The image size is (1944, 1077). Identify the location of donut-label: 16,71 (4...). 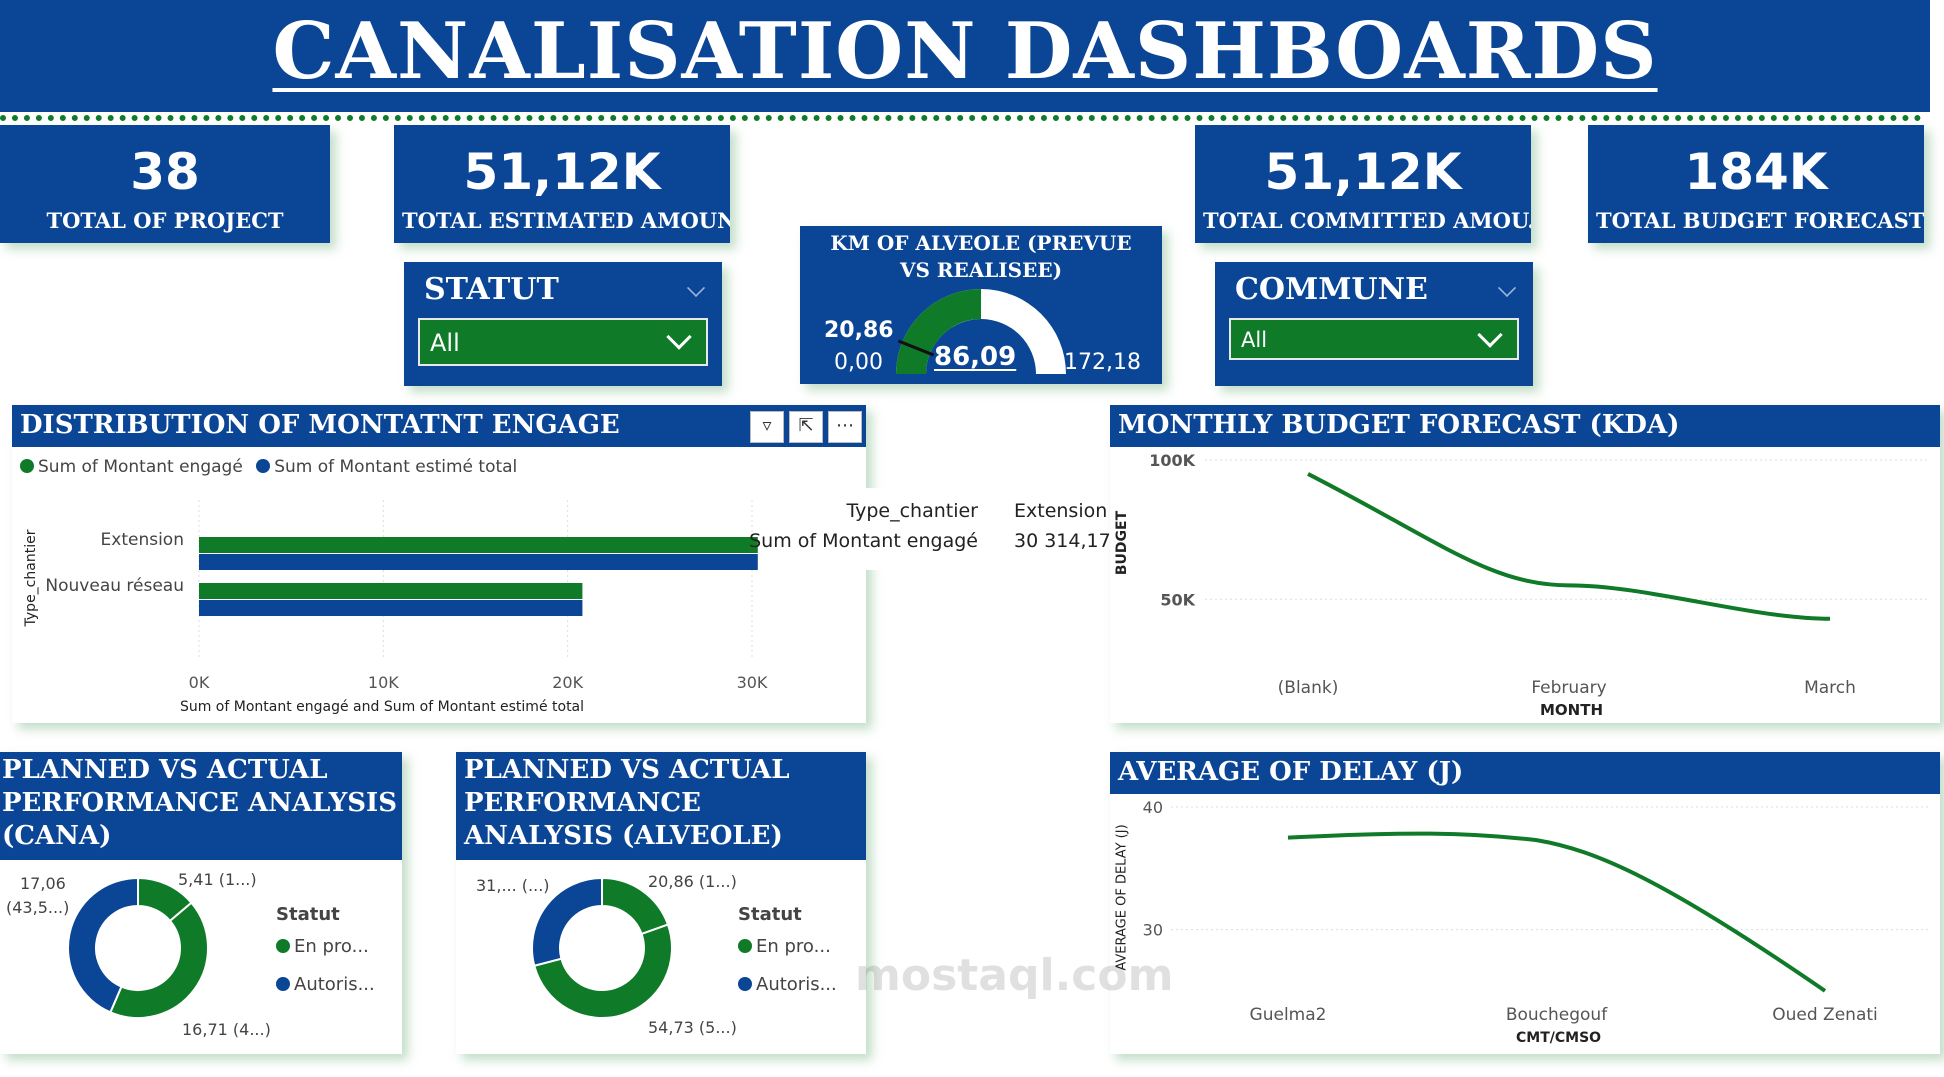
(226, 1029).